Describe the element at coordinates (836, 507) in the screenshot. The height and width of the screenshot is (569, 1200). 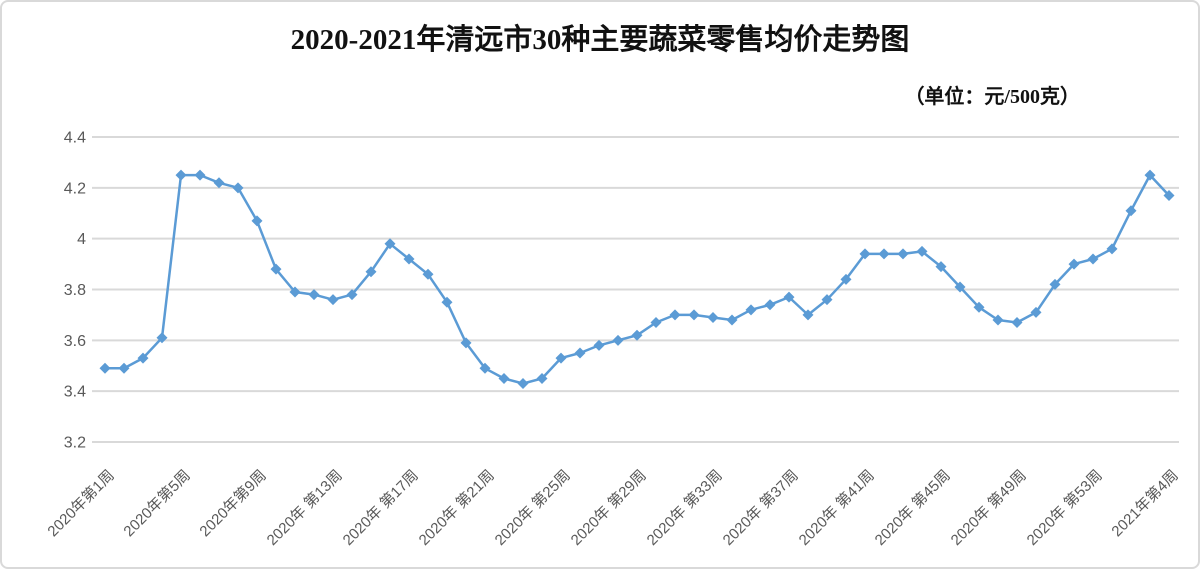
I see `x-axis-tick-label: 2020年 第41周` at that location.